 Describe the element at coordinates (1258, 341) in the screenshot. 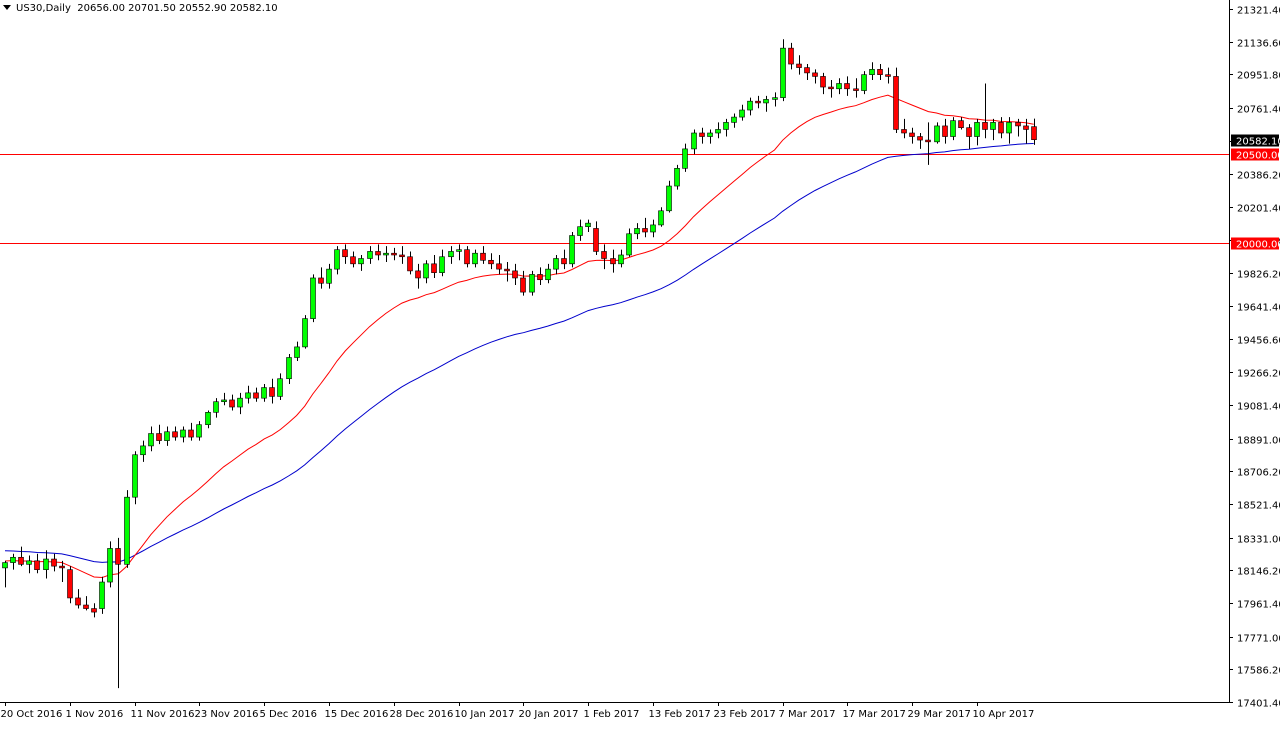

I see `price-tick-label: 19456.60` at that location.